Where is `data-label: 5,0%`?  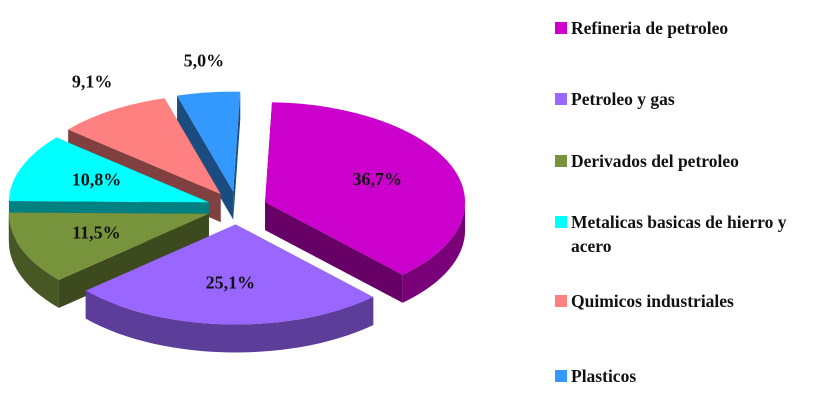
data-label: 5,0% is located at coordinates (204, 61).